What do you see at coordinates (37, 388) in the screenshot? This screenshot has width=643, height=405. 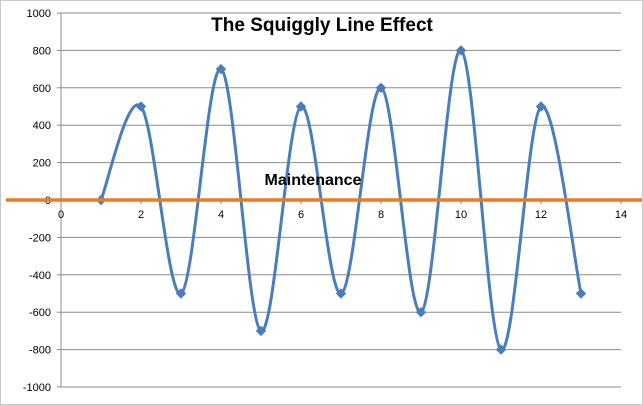 I see `y-tick-label: -1000` at bounding box center [37, 388].